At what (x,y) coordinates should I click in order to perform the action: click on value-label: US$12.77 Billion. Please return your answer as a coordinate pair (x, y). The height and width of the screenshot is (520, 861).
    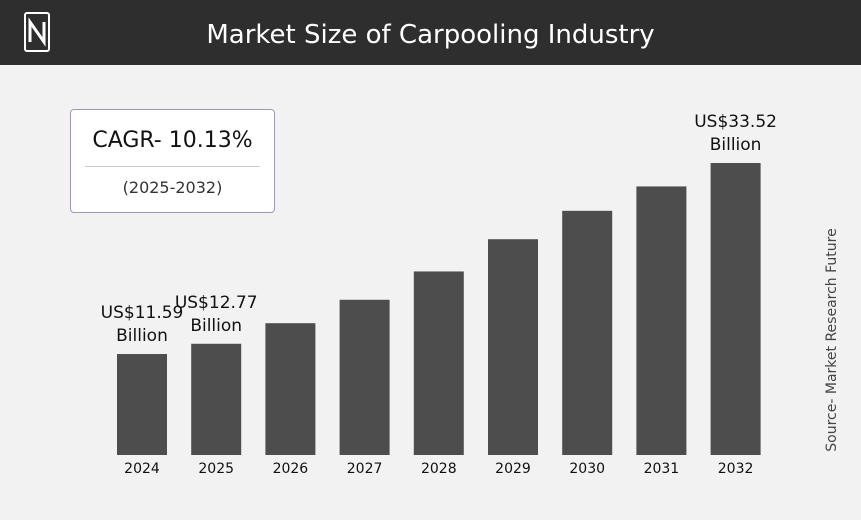
    Looking at the image, I should click on (216, 314).